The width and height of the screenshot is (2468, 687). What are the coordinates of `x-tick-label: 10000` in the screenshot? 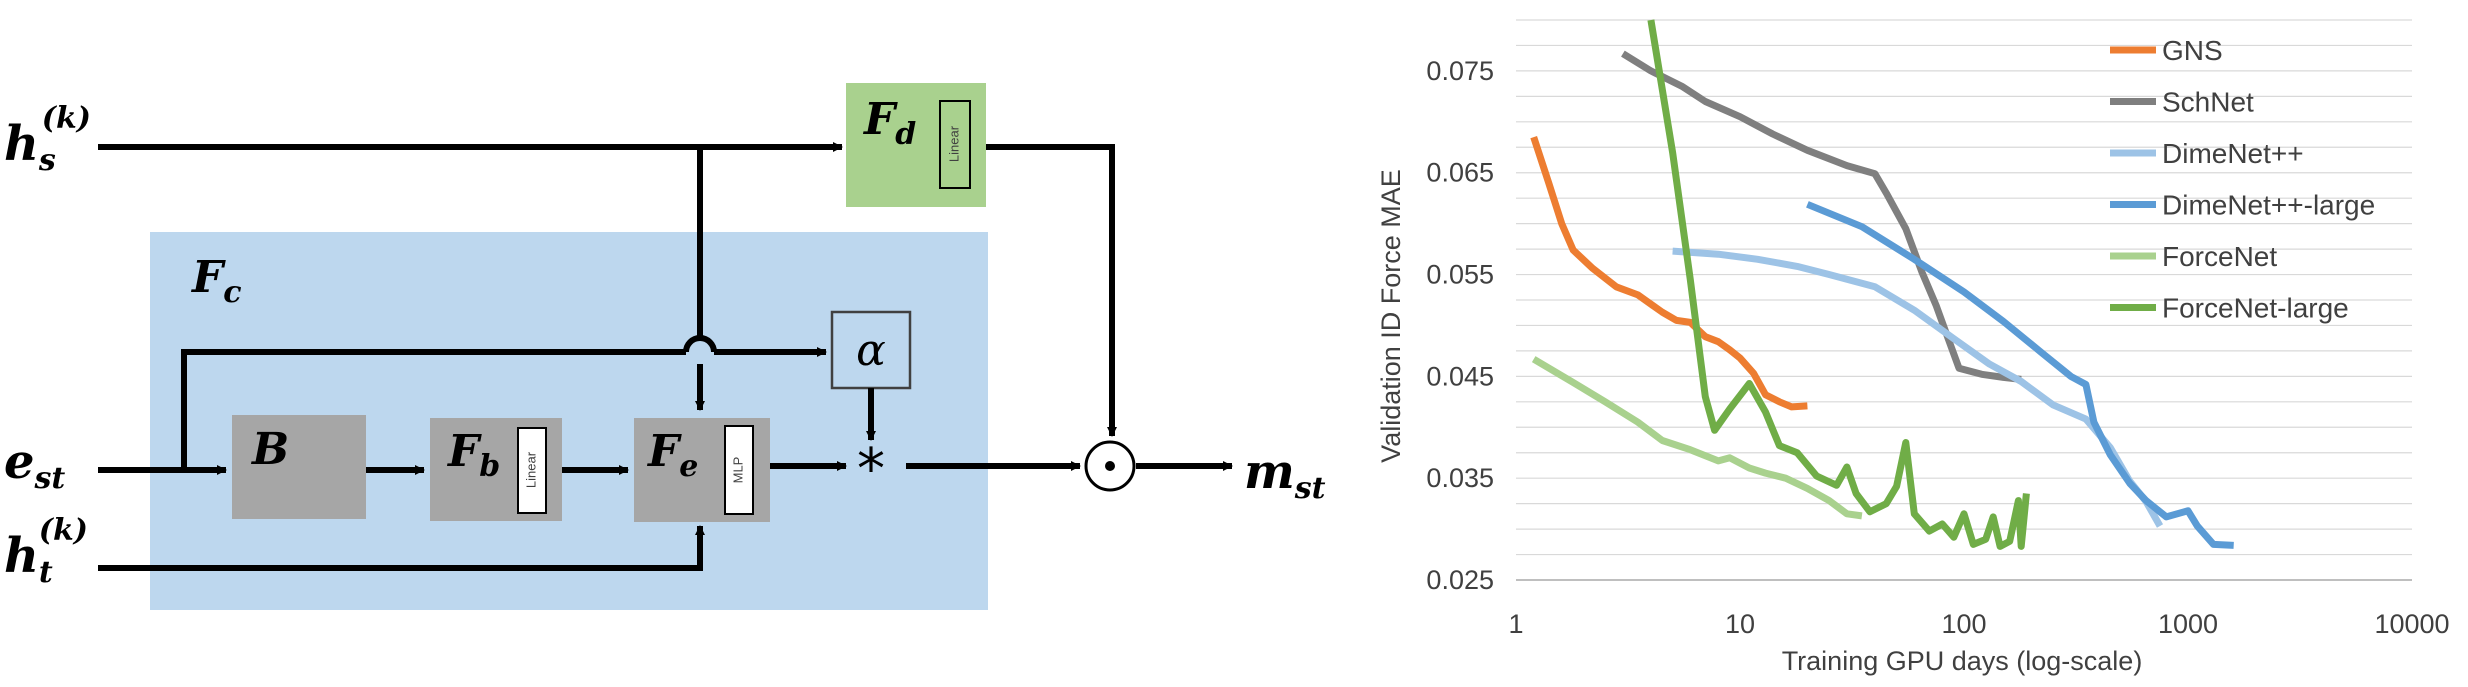 It's located at (2411, 624).